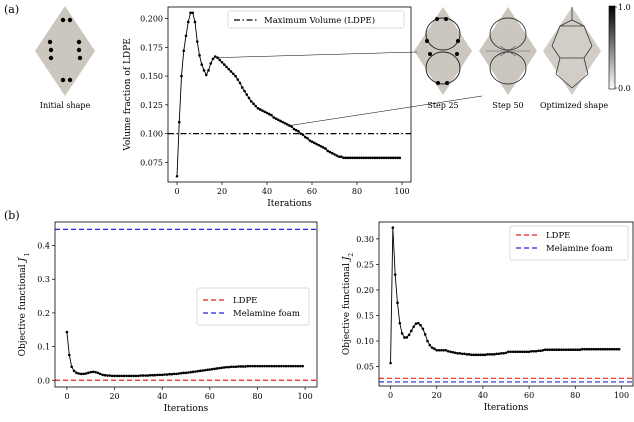  Describe the element at coordinates (151, 76) in the screenshot. I see `y-tick-label: 0.150` at that location.